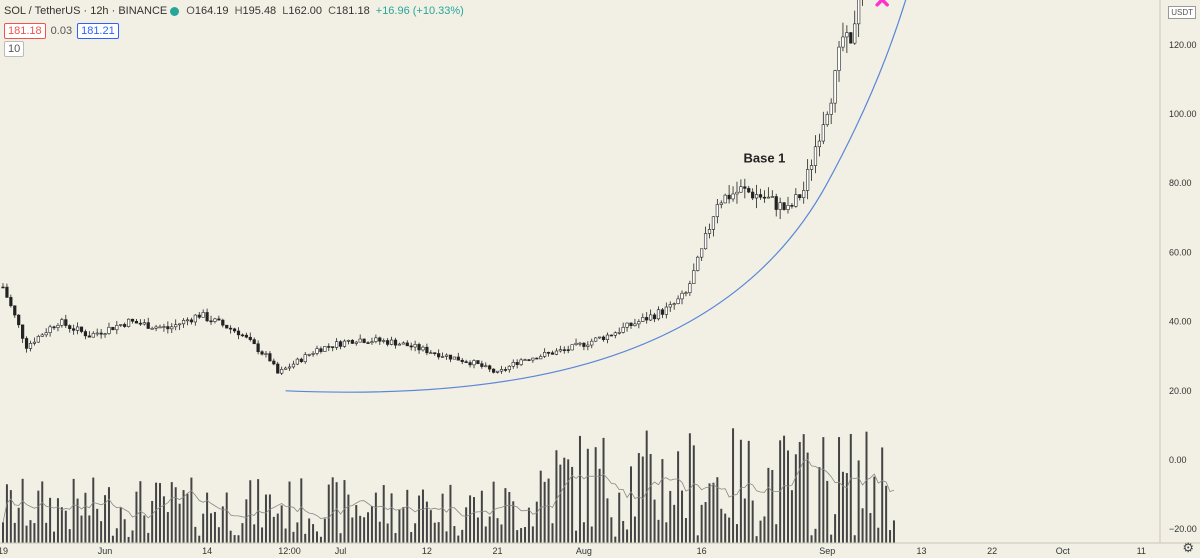 This screenshot has height=558, width=1200. Describe the element at coordinates (1182, 12) in the screenshot. I see `currency-label: USDT` at that location.